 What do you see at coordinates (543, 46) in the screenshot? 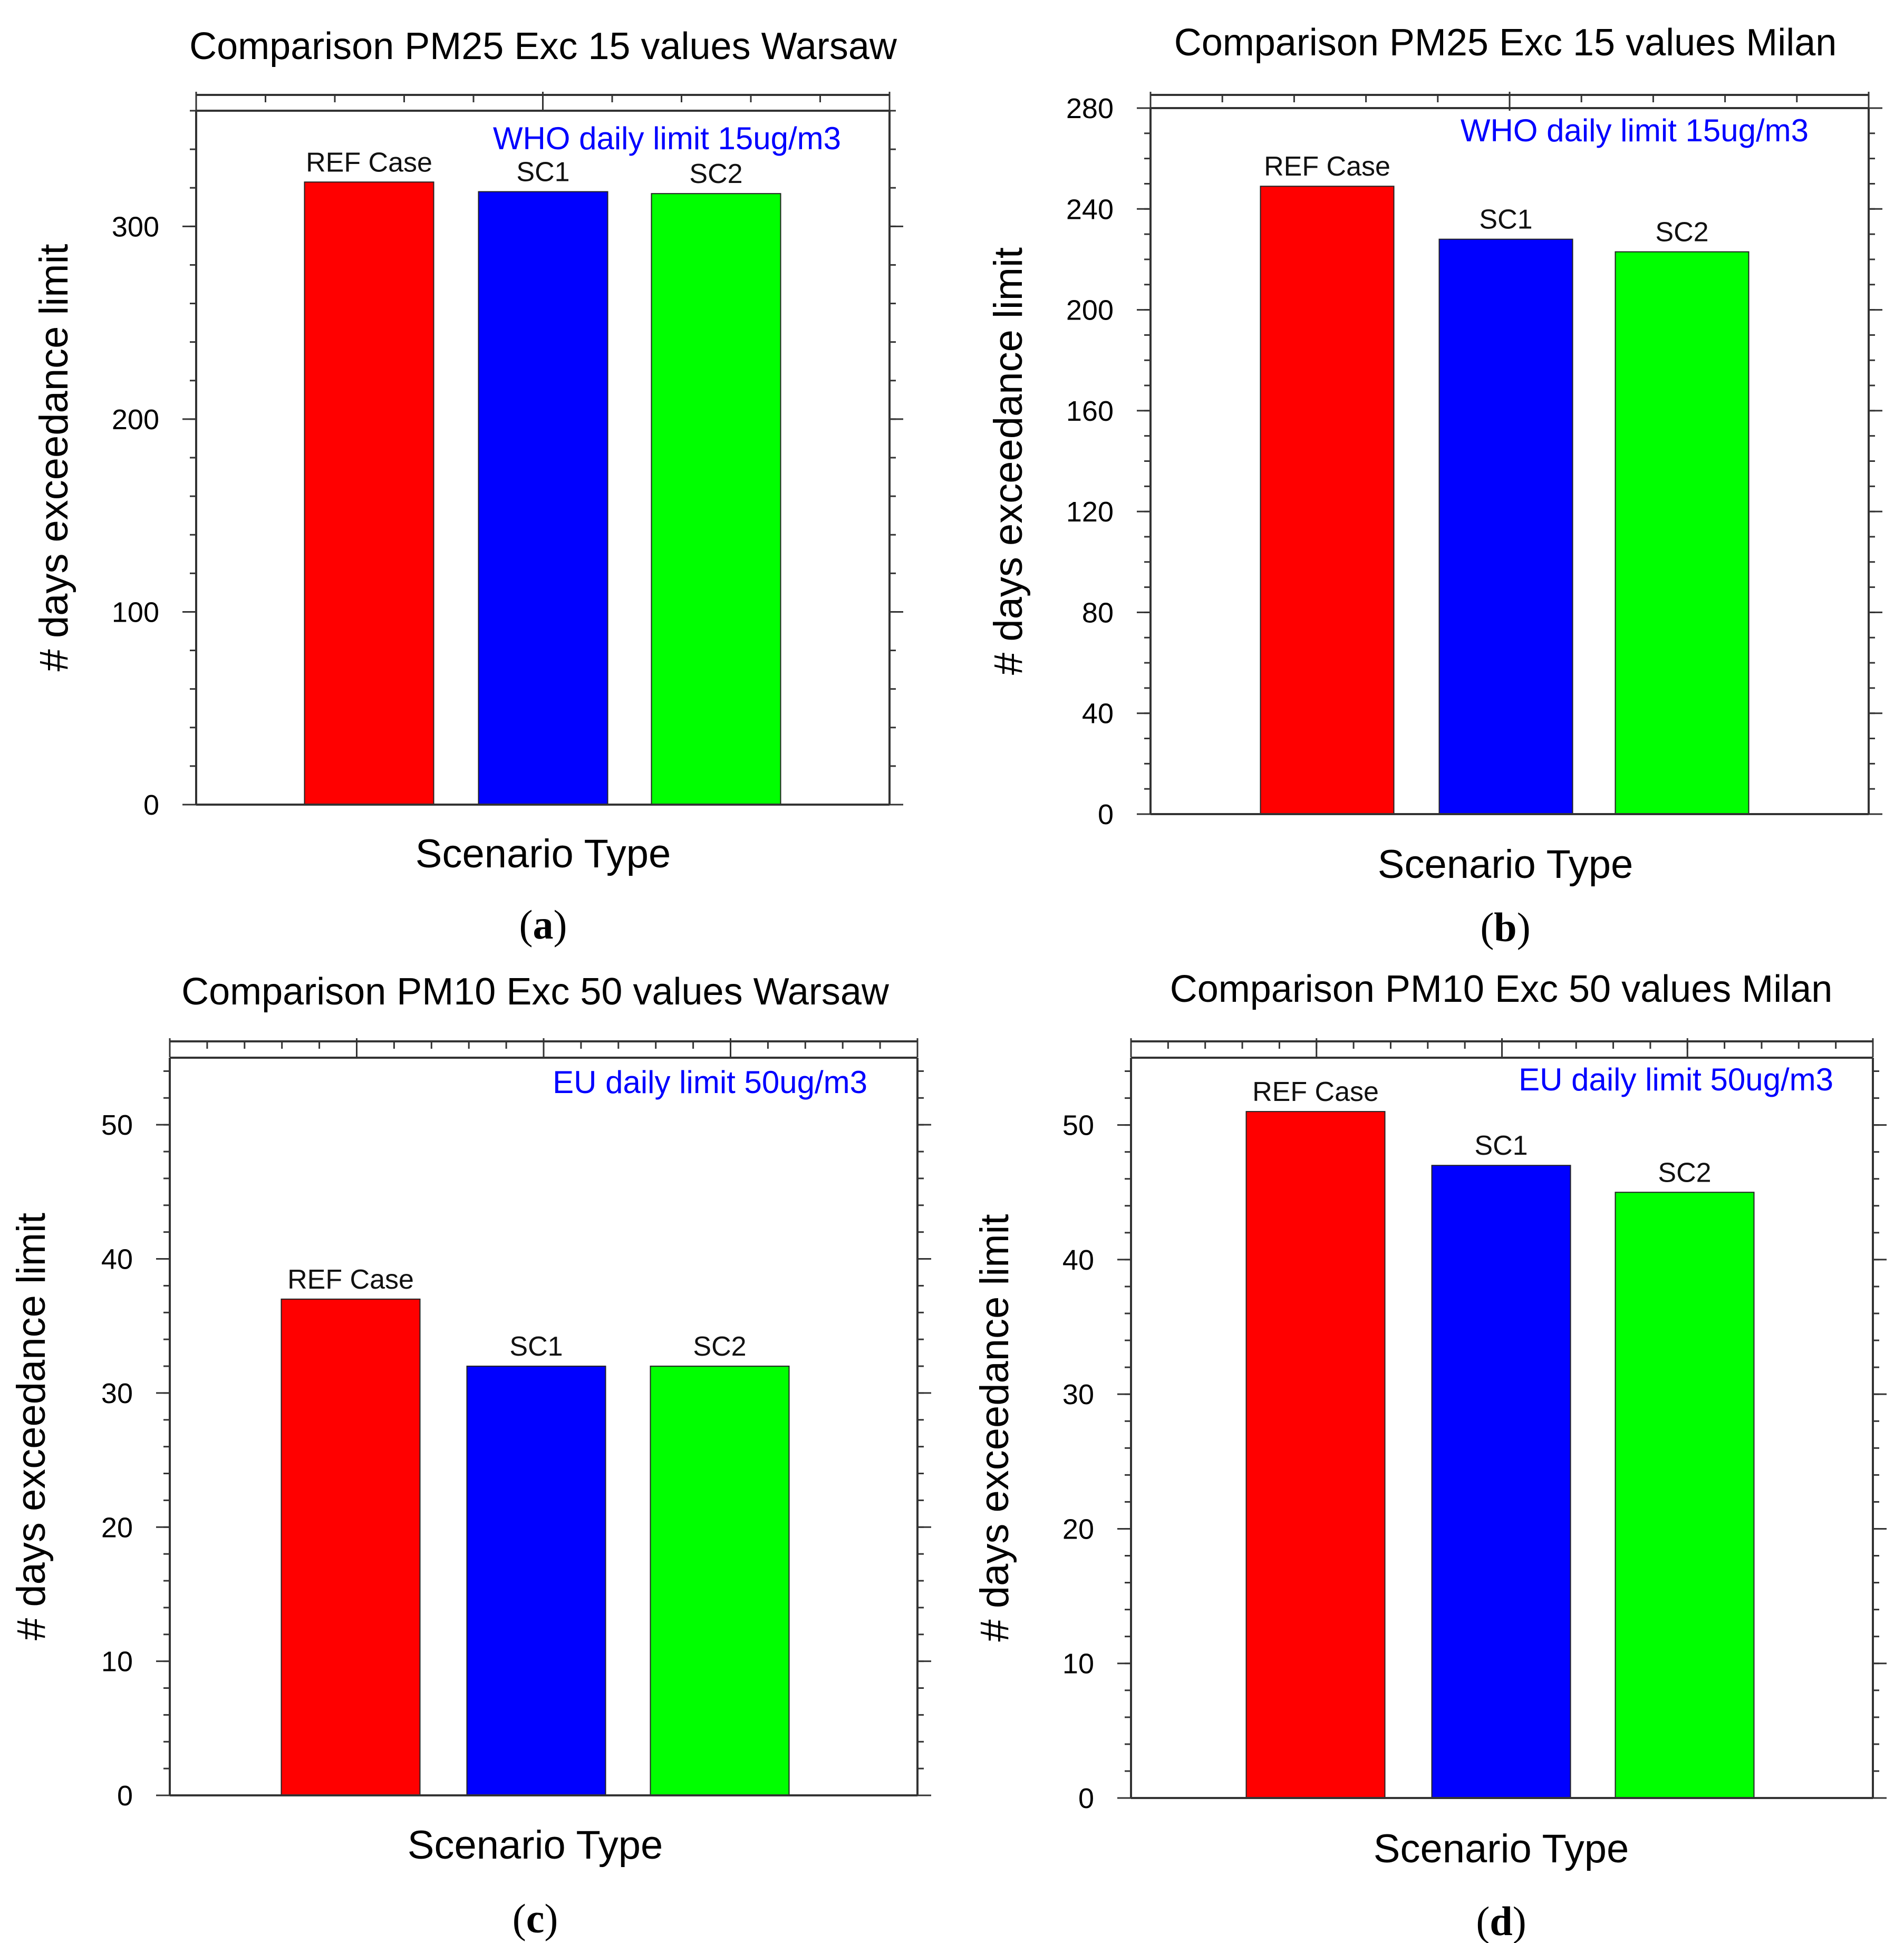
I see `chart-title: Comparison PM25 Exc 15 values Warsaw` at bounding box center [543, 46].